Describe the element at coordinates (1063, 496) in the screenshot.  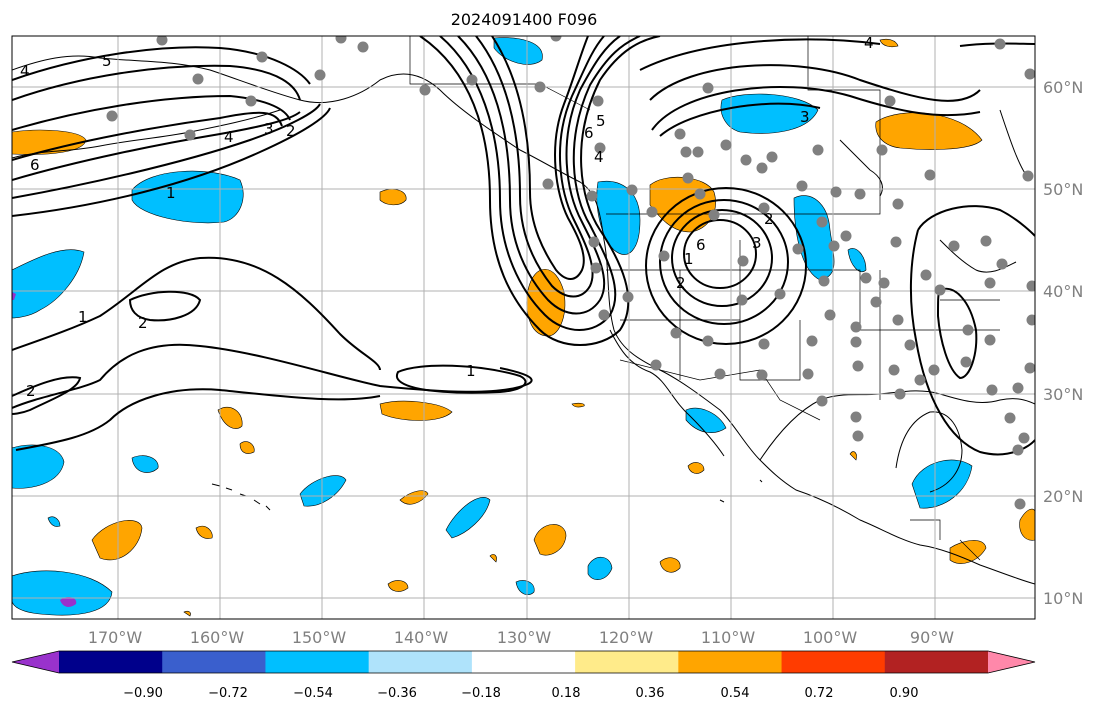
I see `svg-text: 20°N` at that location.